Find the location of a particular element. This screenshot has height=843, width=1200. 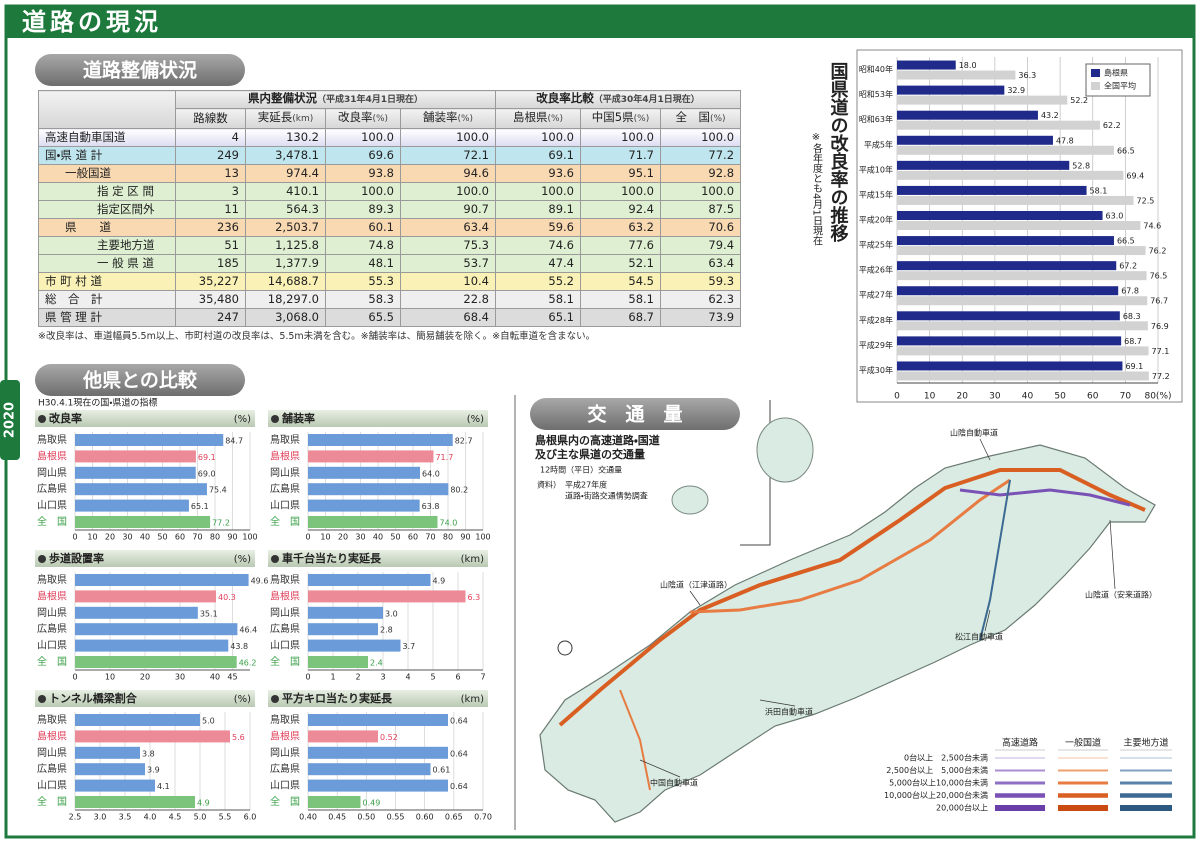

value-label: 65.1 is located at coordinates (200, 506).